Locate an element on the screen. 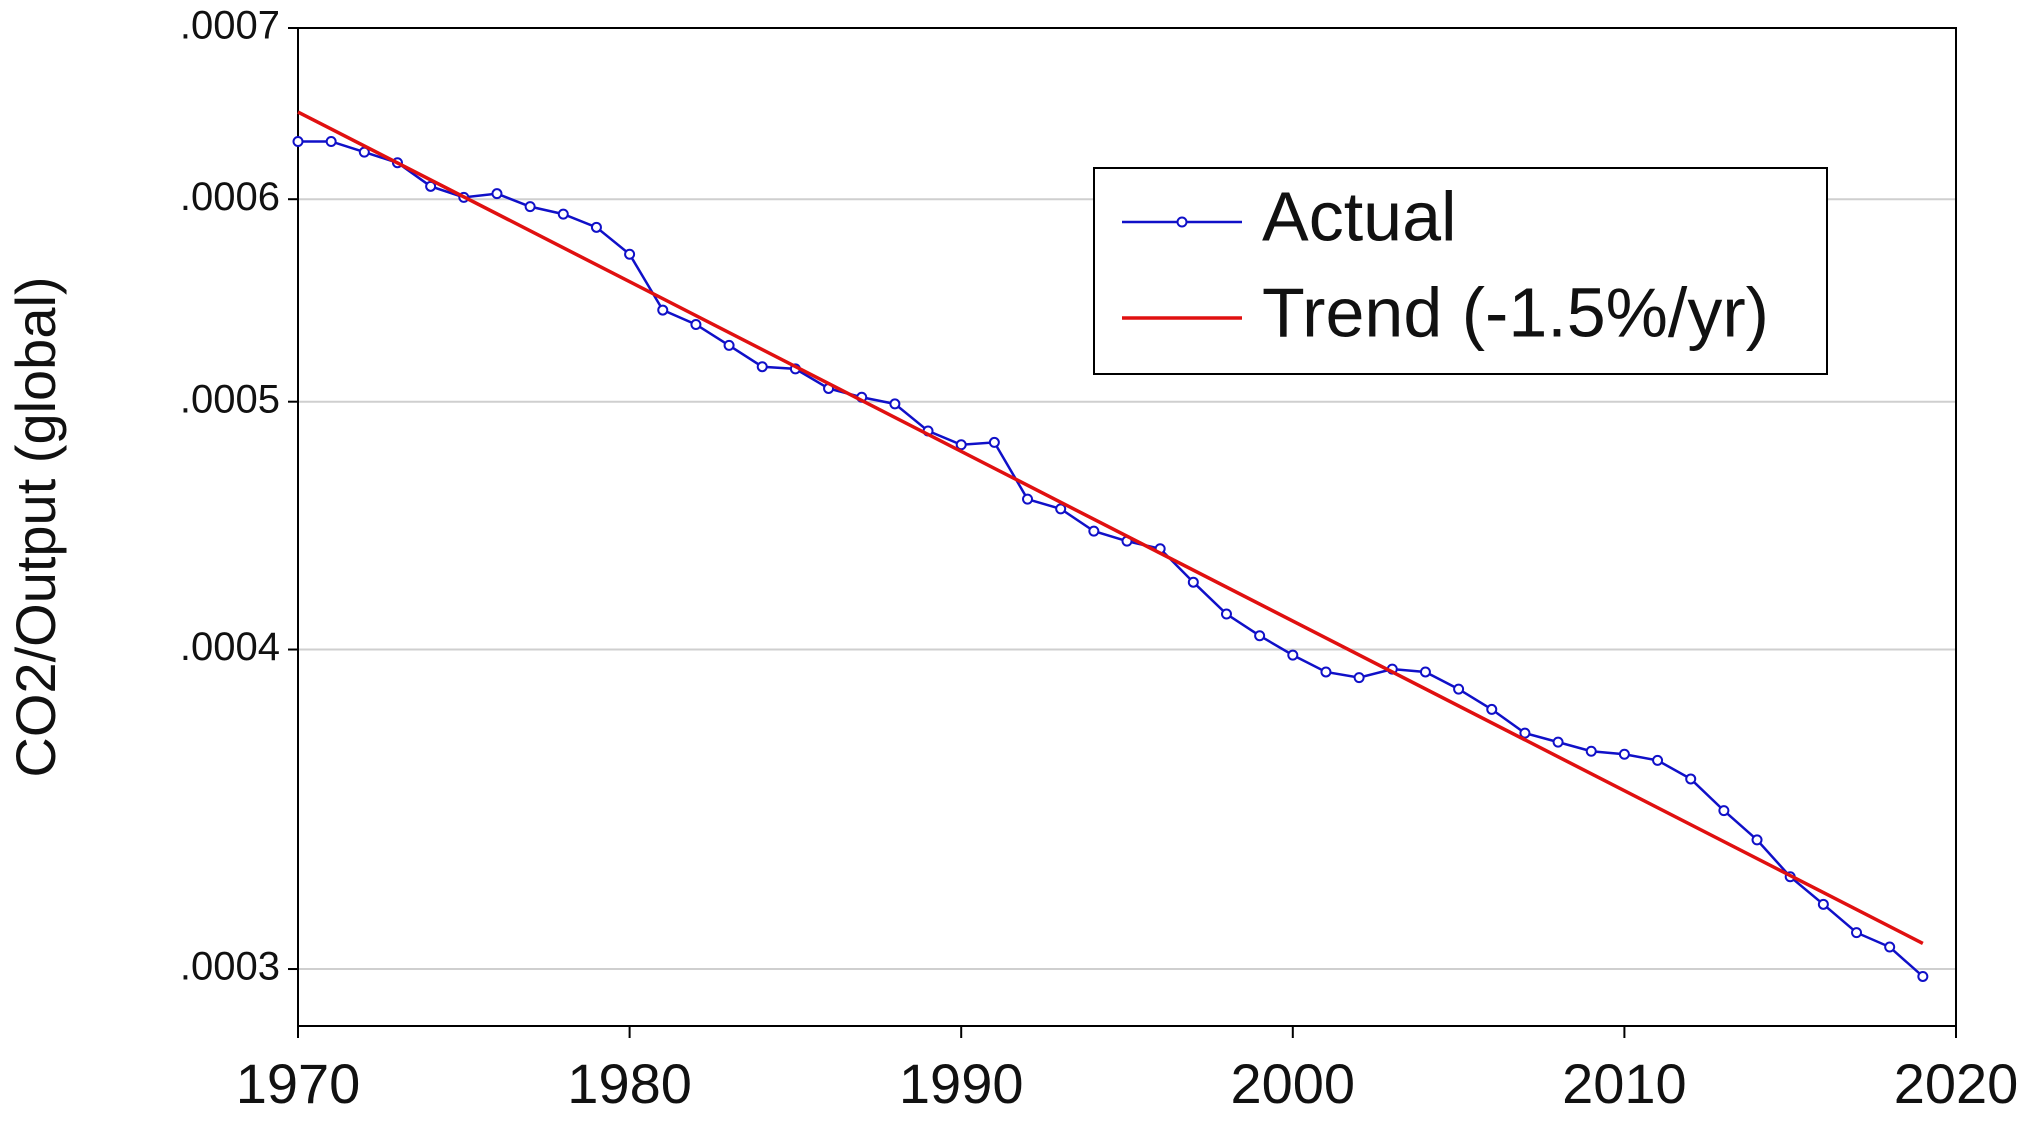  legend-marker is located at coordinates (1182, 222).